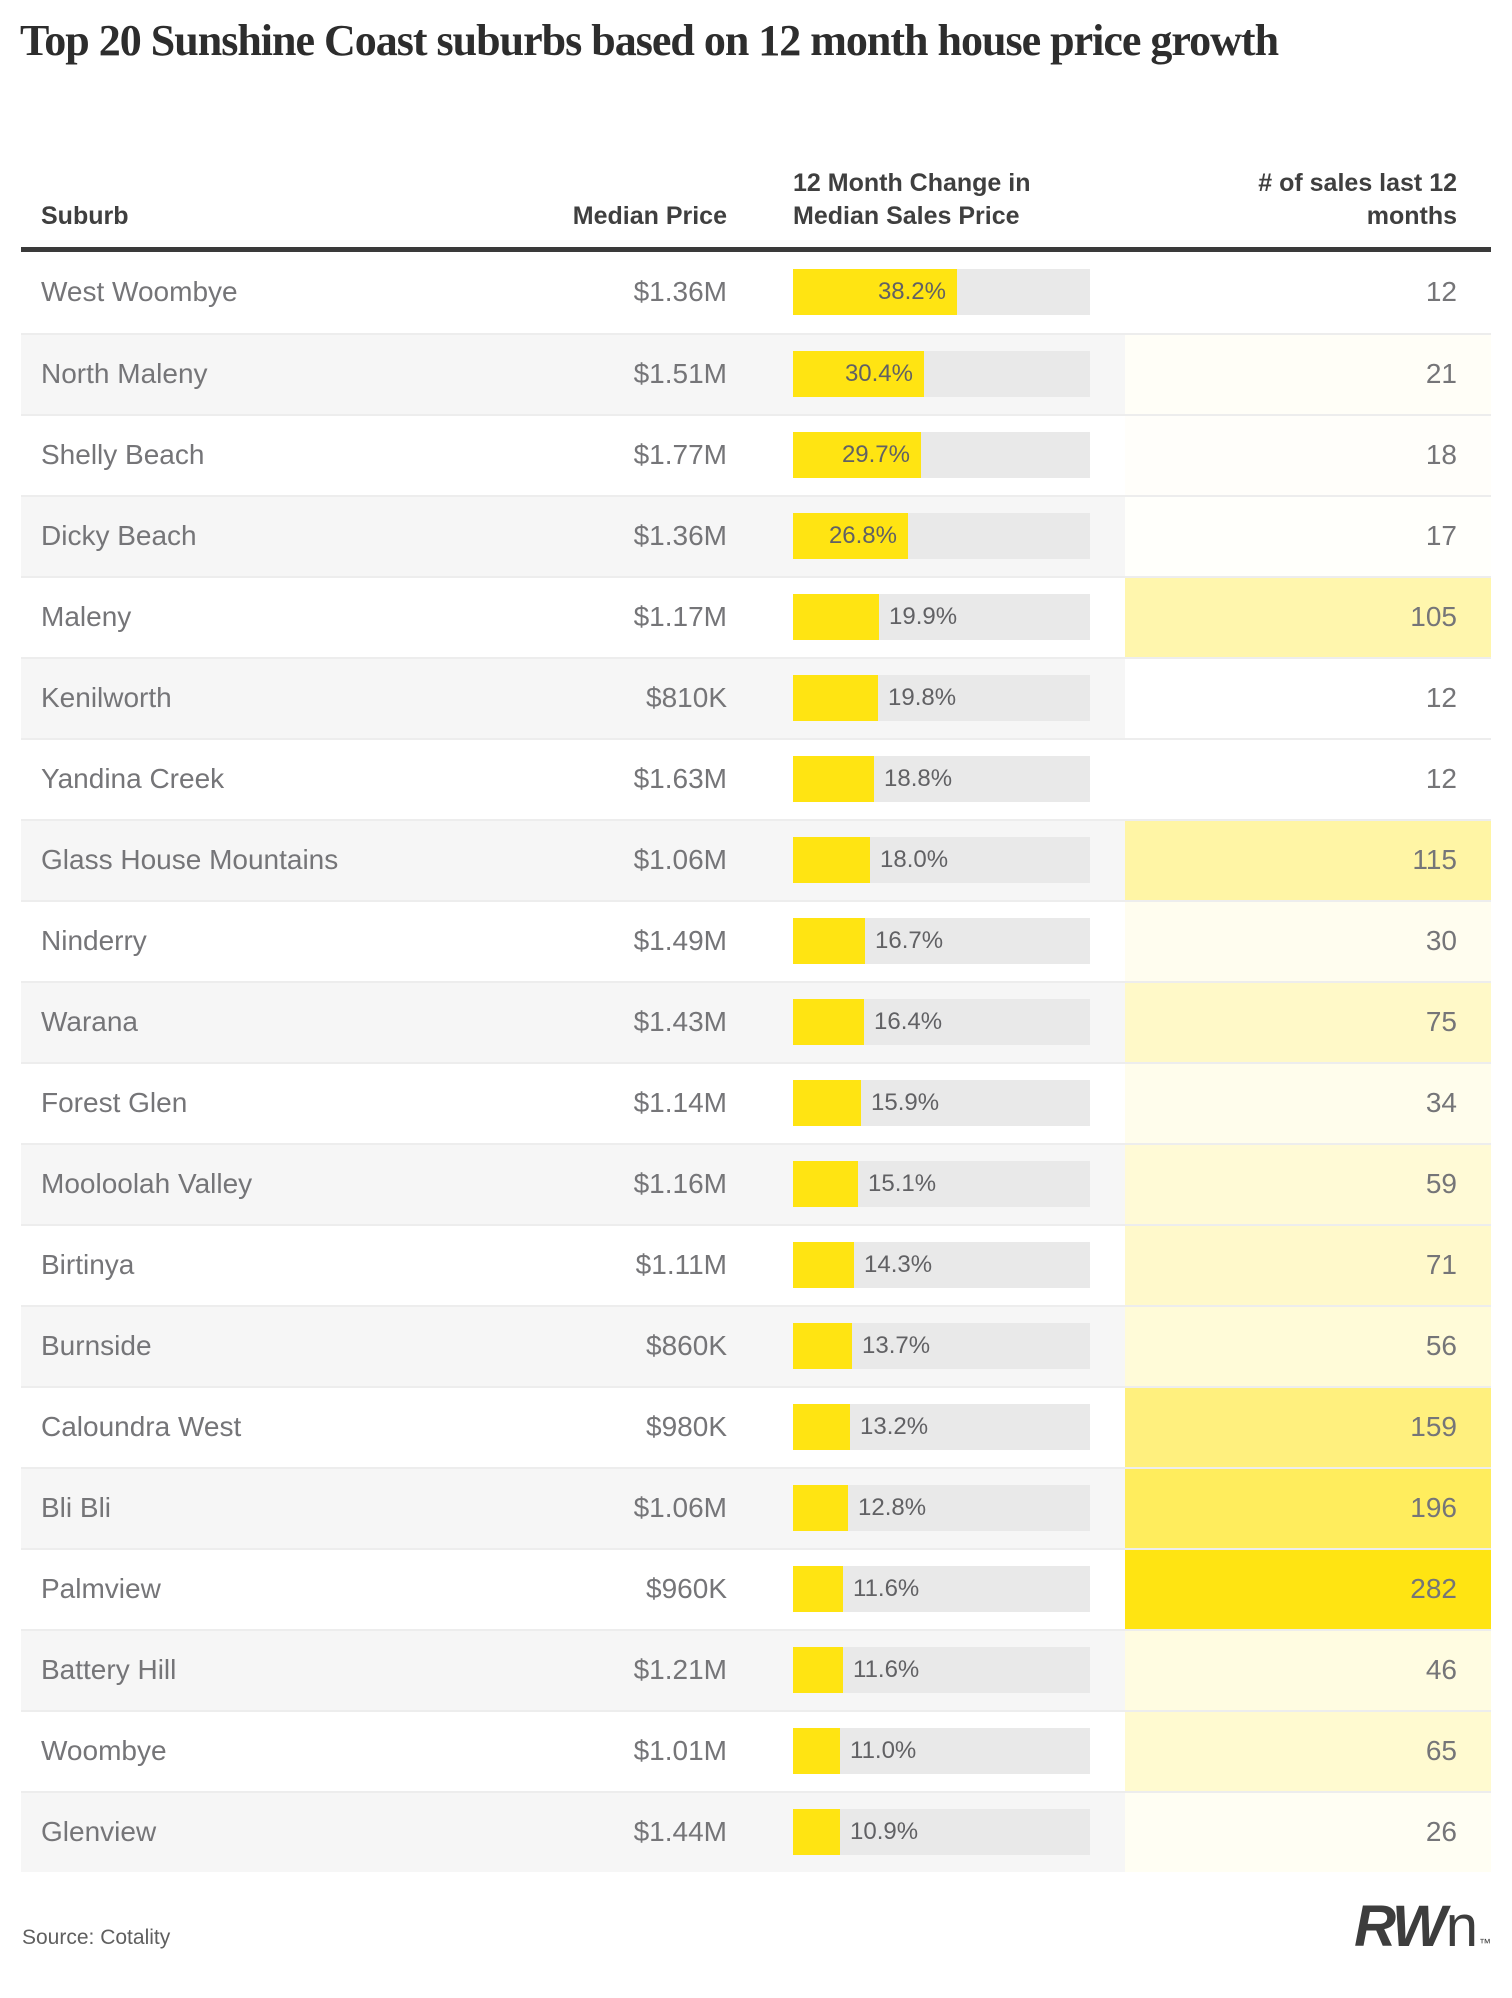 The height and width of the screenshot is (1998, 1512). What do you see at coordinates (104, 1751) in the screenshot?
I see `suburb-name: Woombye` at bounding box center [104, 1751].